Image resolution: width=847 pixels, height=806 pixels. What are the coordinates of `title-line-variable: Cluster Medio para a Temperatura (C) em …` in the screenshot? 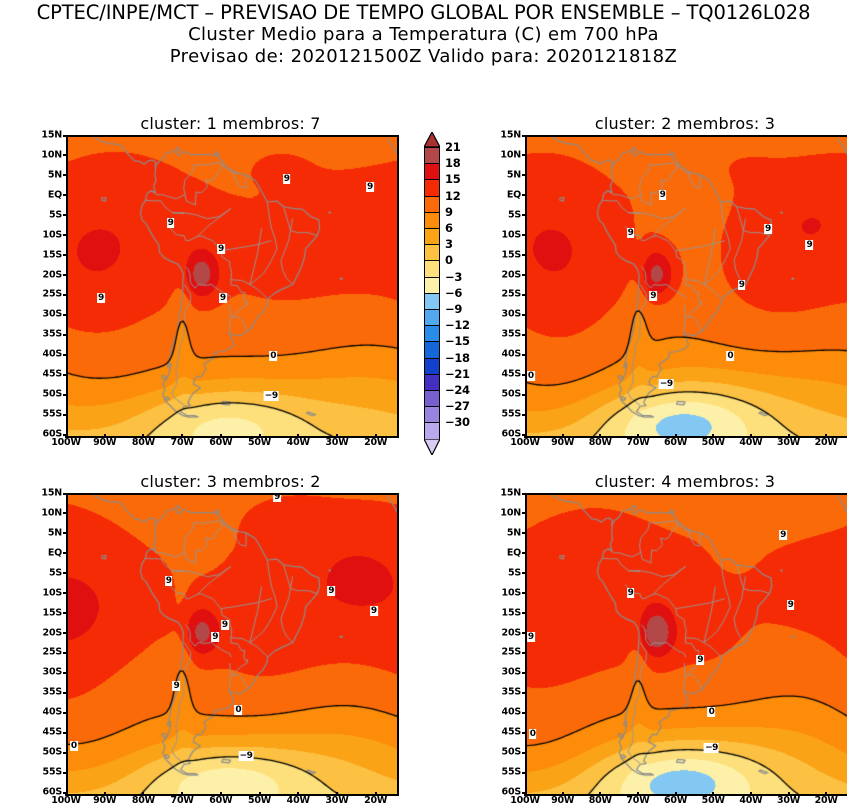 It's located at (423, 34).